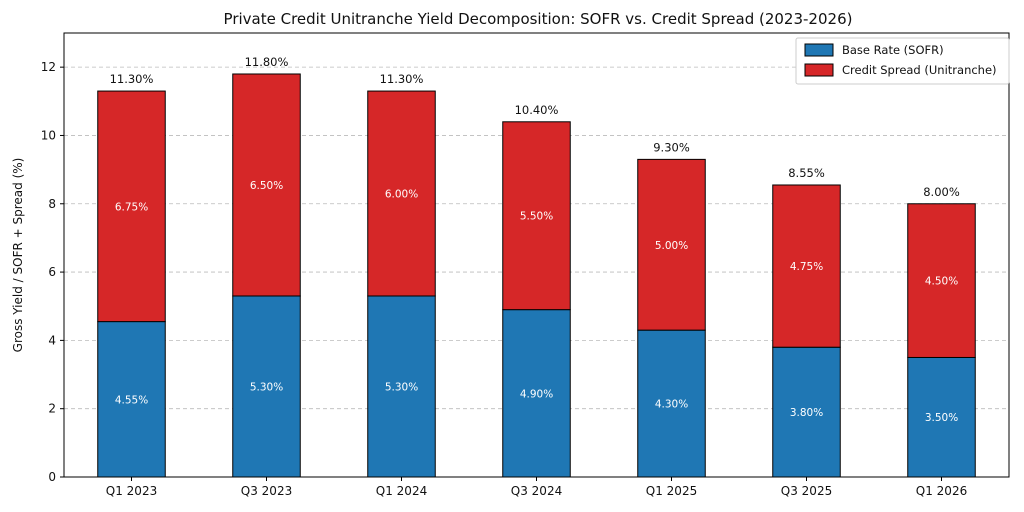 This screenshot has height=512, width=1024. What do you see at coordinates (52, 204) in the screenshot?
I see `y-tick-label: 8` at bounding box center [52, 204].